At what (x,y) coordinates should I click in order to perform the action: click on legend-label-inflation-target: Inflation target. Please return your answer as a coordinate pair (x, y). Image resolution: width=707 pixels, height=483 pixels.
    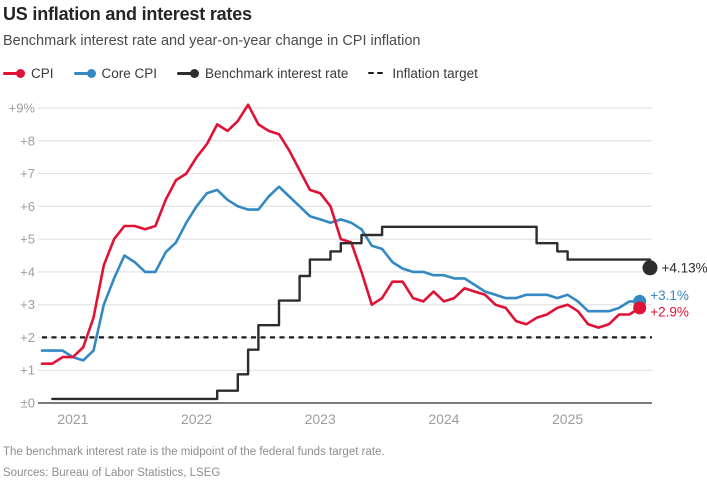
    Looking at the image, I should click on (435, 73).